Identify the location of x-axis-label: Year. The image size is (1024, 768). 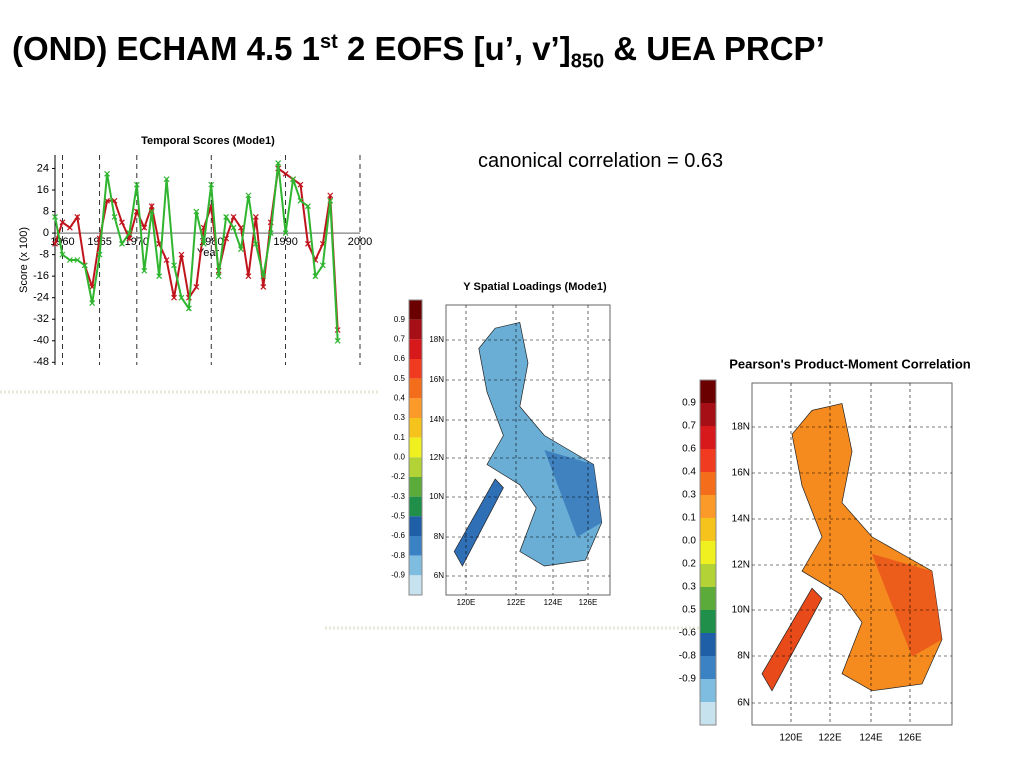
(208, 253).